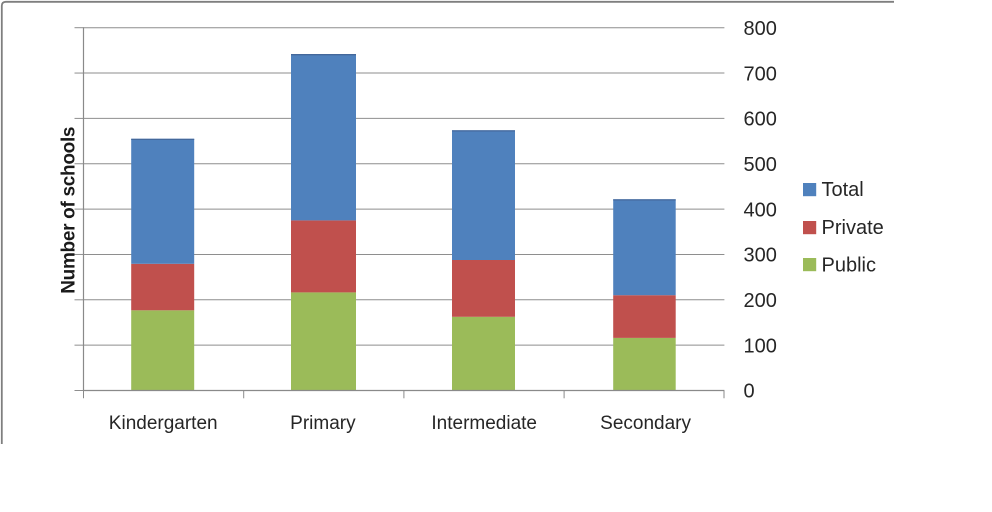 This screenshot has width=992, height=512. I want to click on svg-text: Primary, so click(323, 423).